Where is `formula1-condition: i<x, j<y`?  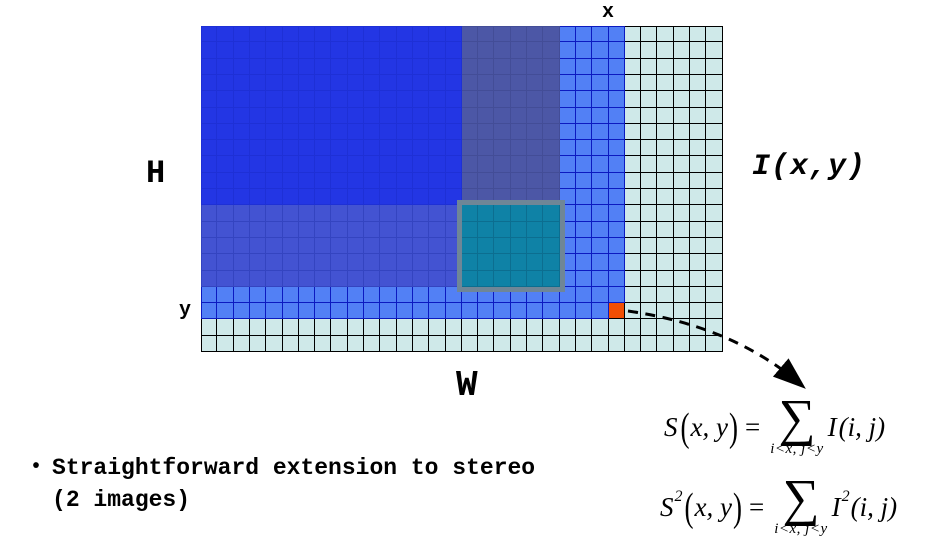 formula1-condition: i<x, j<y is located at coordinates (797, 449).